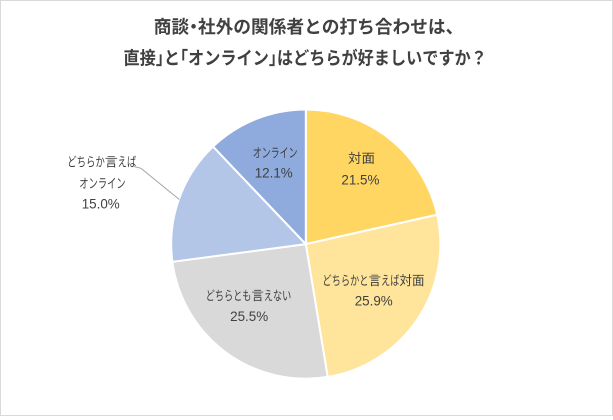 This screenshot has width=613, height=420. I want to click on svg-text: 21.5%, so click(360, 179).